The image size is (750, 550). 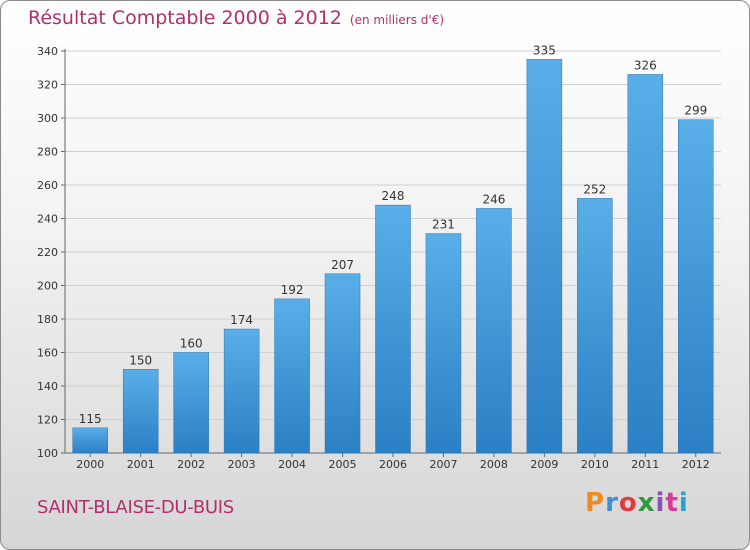 I want to click on logo-letter: P, so click(x=595, y=503).